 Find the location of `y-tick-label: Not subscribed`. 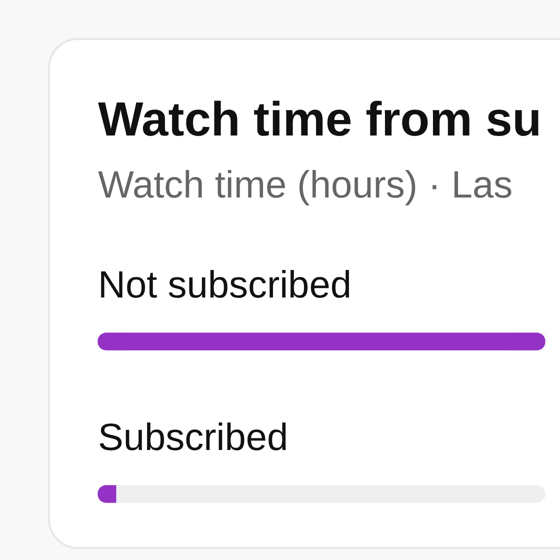

y-tick-label: Not subscribed is located at coordinates (225, 285).